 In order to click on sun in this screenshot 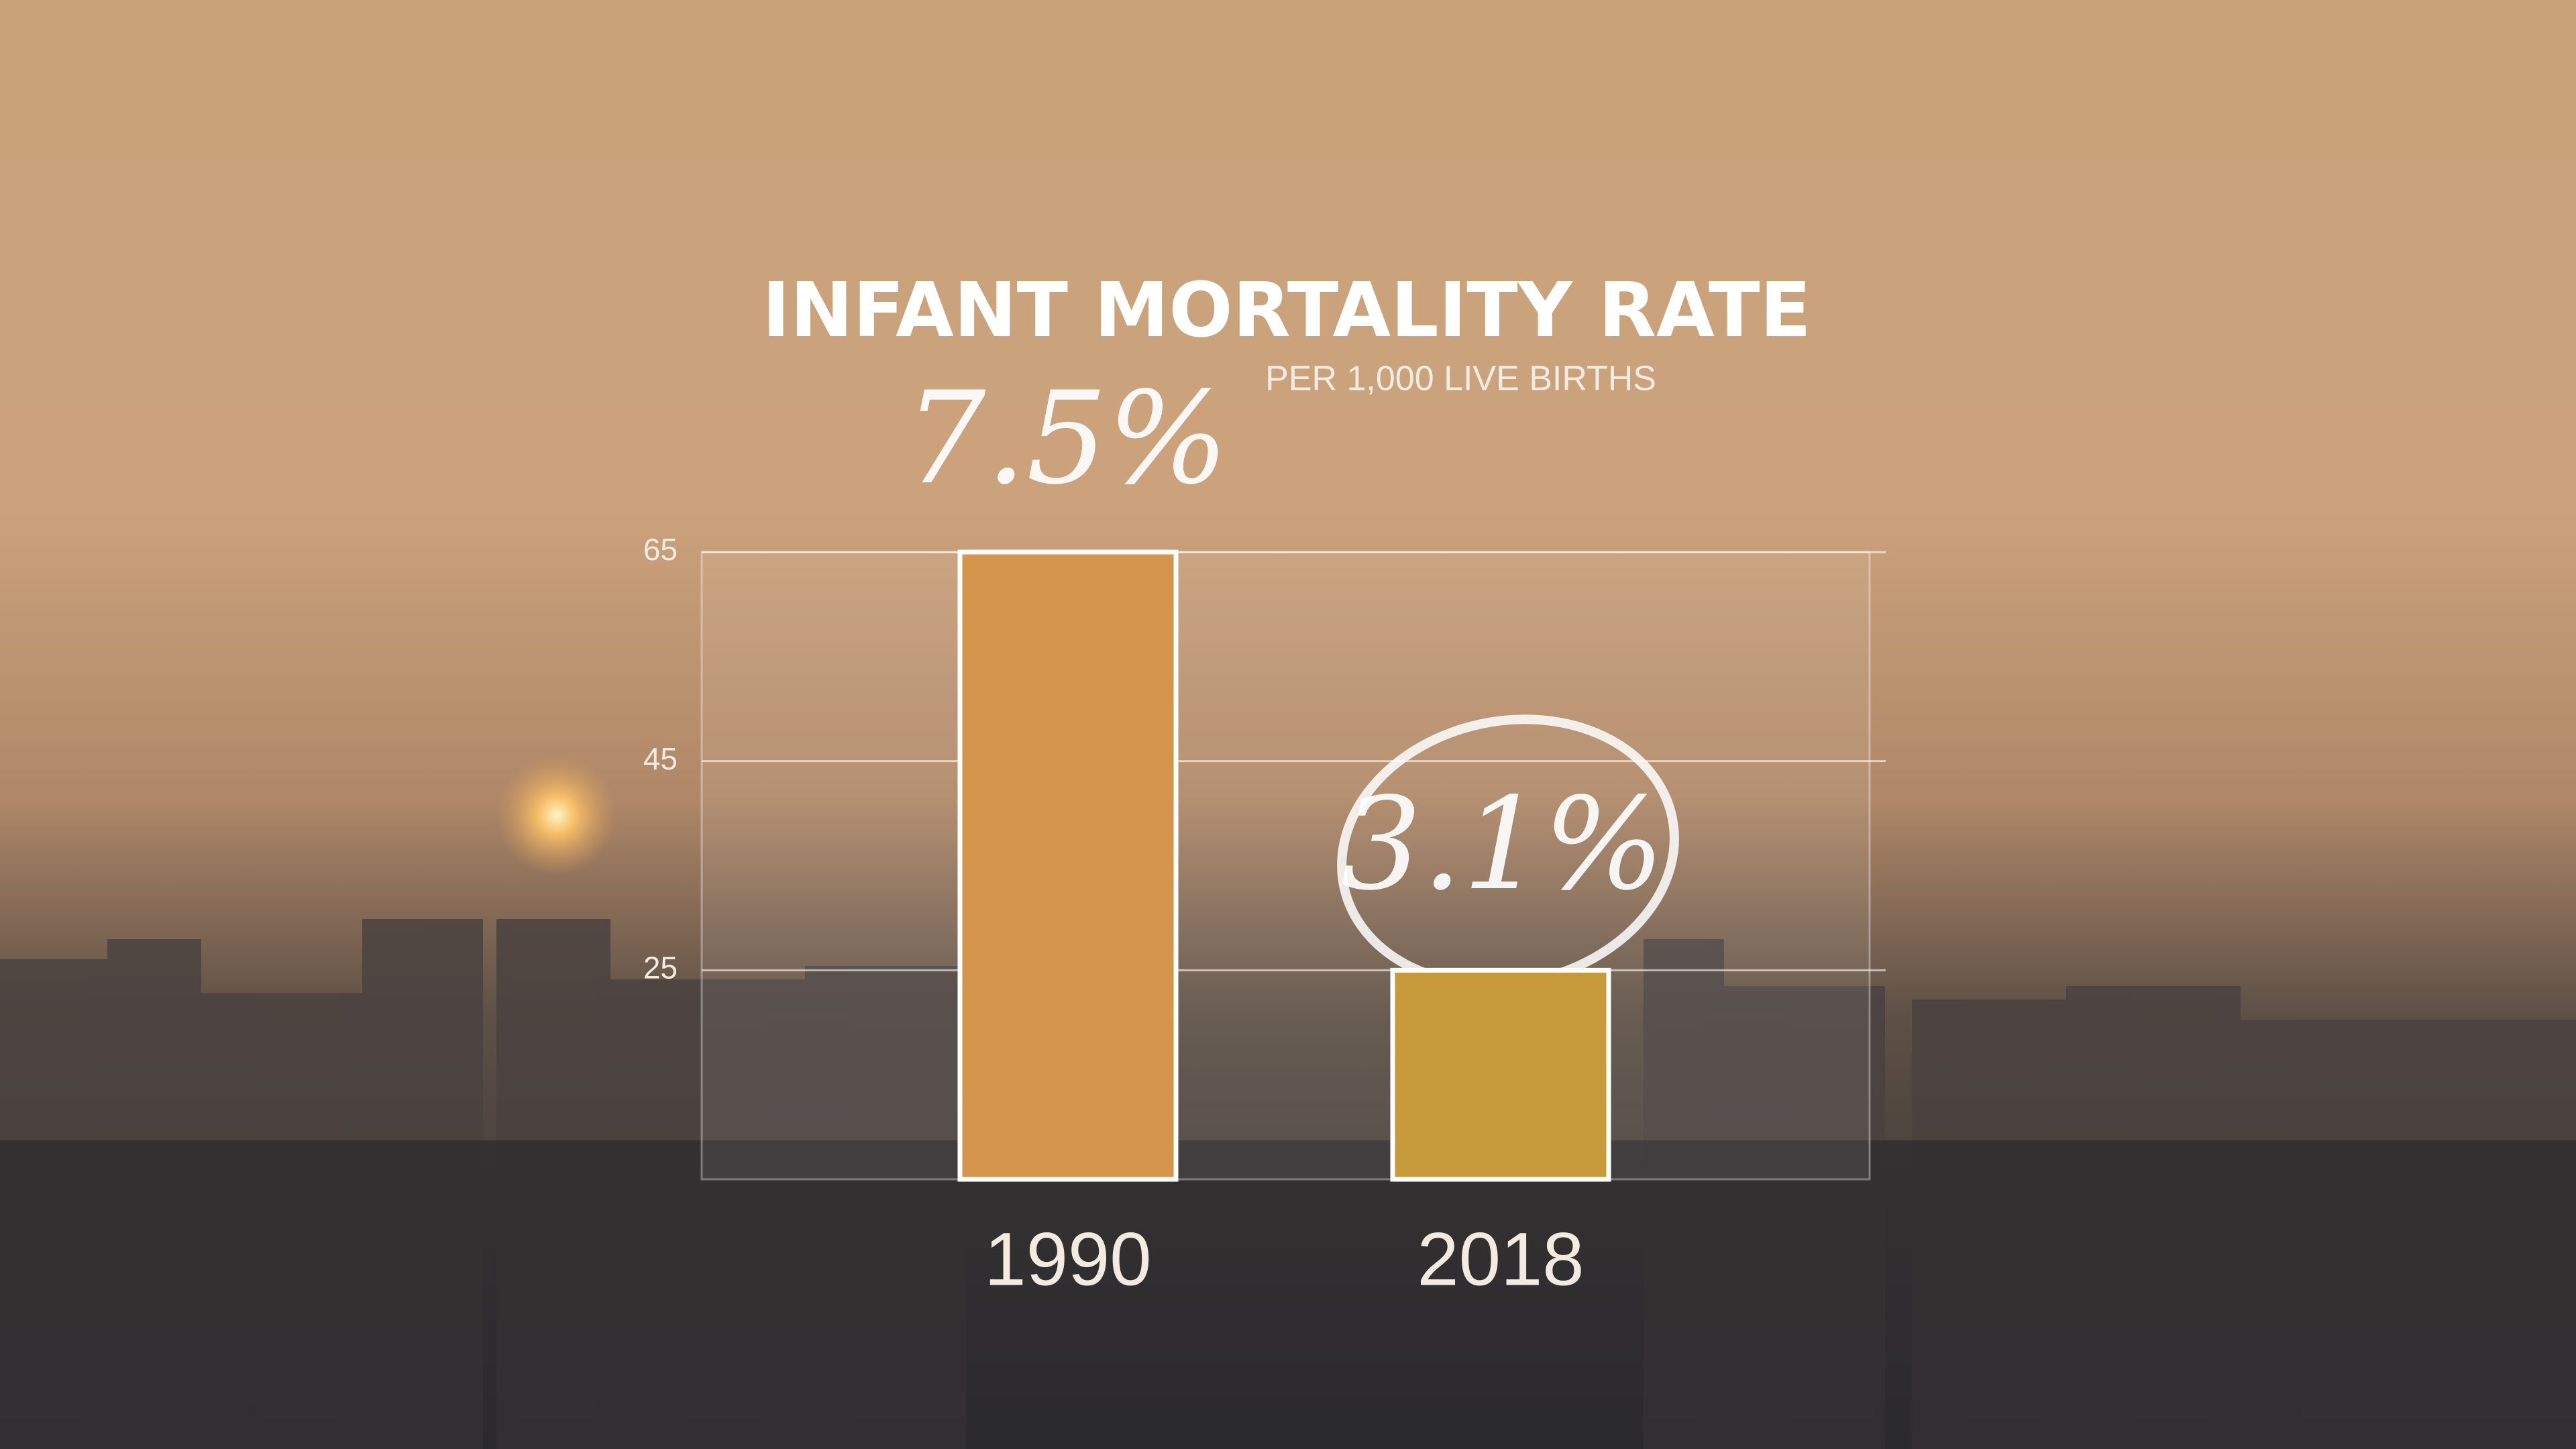, I will do `click(556, 815)`.